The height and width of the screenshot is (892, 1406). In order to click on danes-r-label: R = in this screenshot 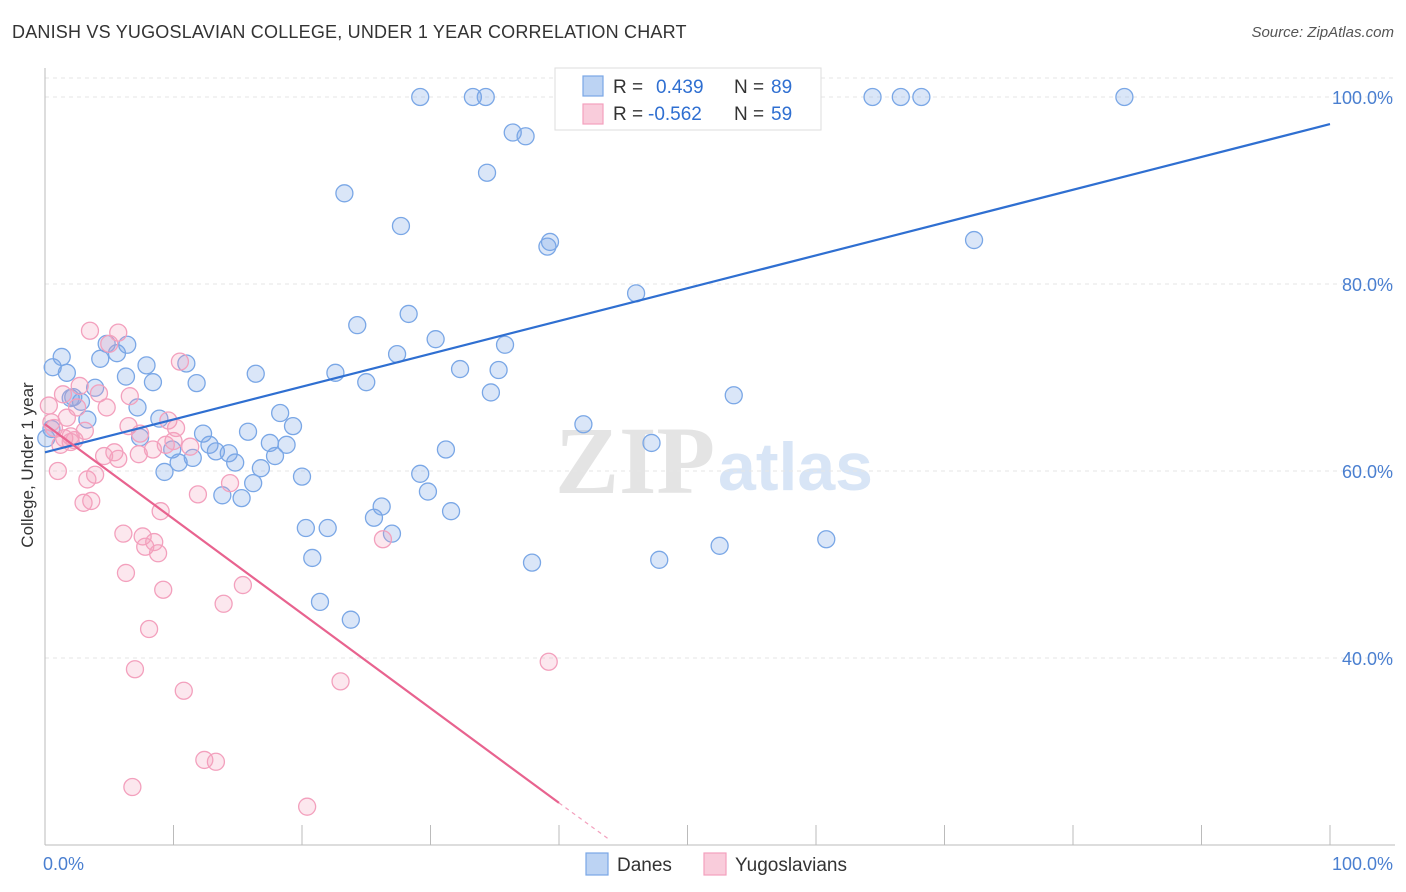, I will do `click(628, 87)`.